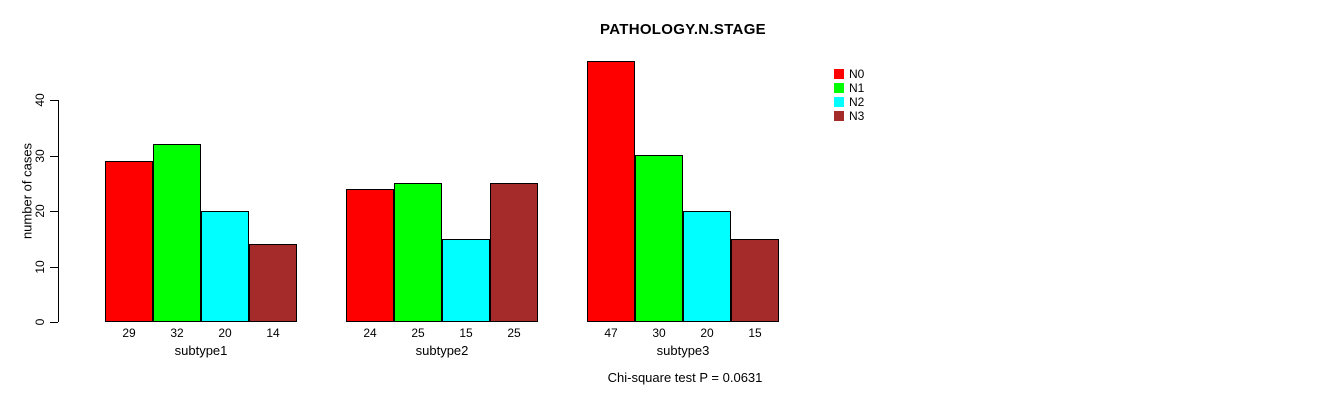 The width and height of the screenshot is (1340, 400). Describe the element at coordinates (40, 100) in the screenshot. I see `y-tick-label: 40` at that location.